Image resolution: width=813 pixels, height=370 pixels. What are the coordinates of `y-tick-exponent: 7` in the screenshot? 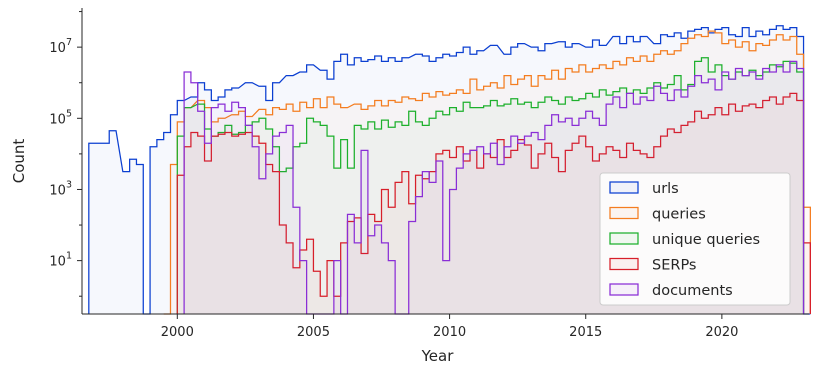 It's located at (69, 42).